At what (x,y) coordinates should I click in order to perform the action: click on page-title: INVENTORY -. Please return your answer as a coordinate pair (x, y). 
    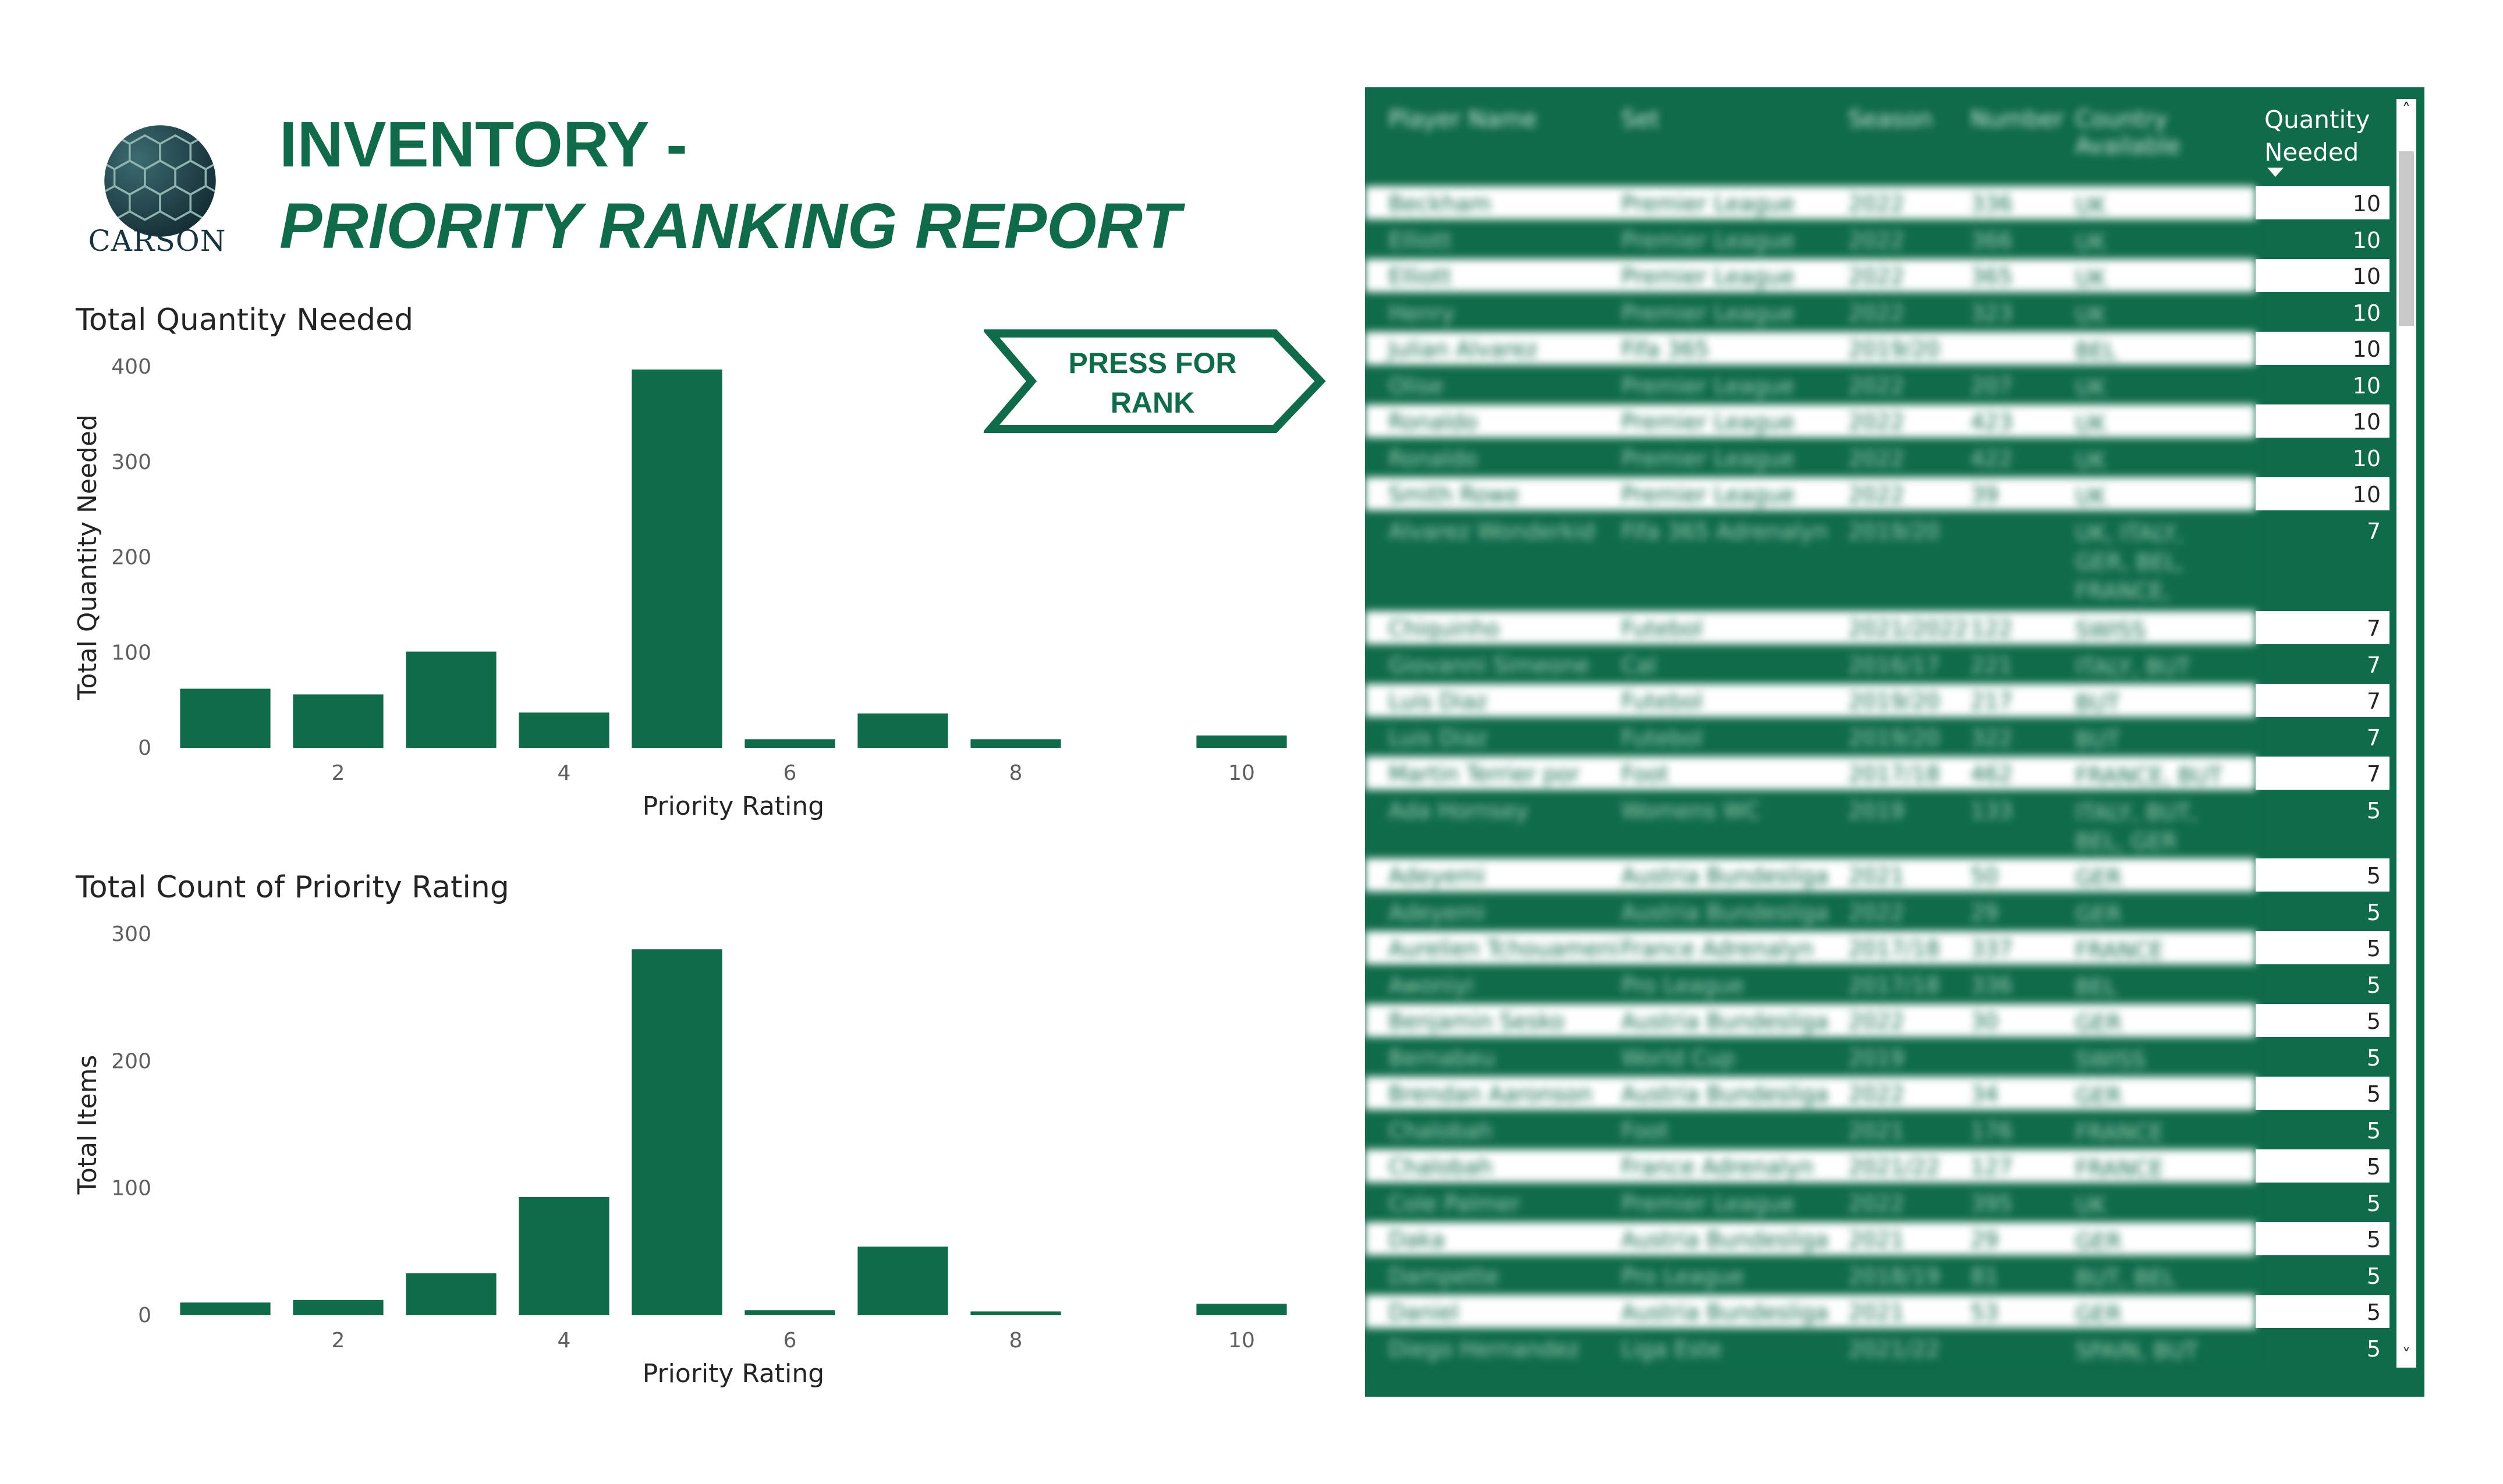
    Looking at the image, I should click on (483, 144).